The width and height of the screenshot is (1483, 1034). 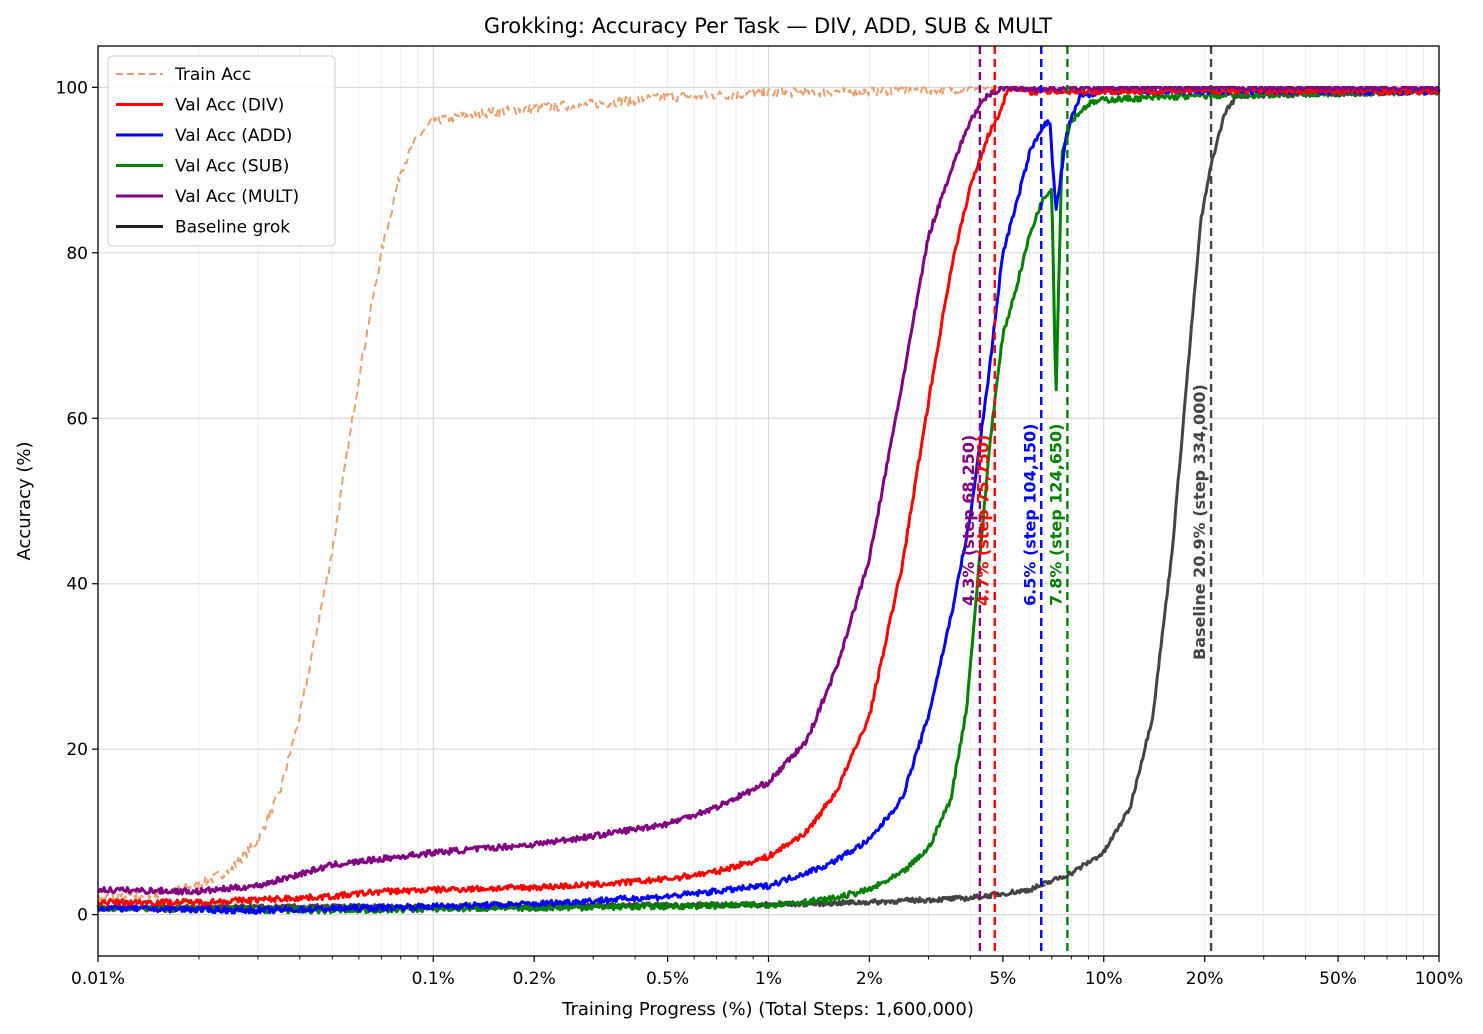 I want to click on threshold-label: 7.8% (step 124,650), so click(x=1055, y=515).